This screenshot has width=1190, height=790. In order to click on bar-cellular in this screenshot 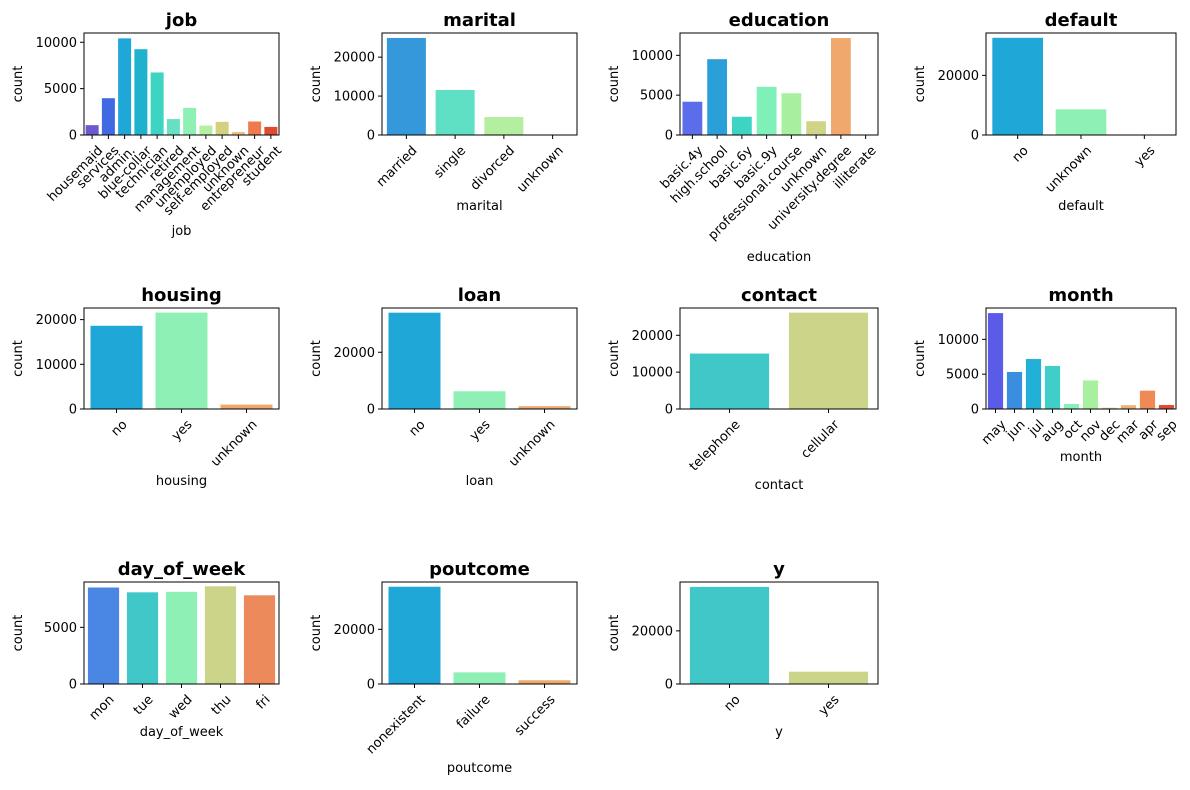, I will do `click(828, 360)`.